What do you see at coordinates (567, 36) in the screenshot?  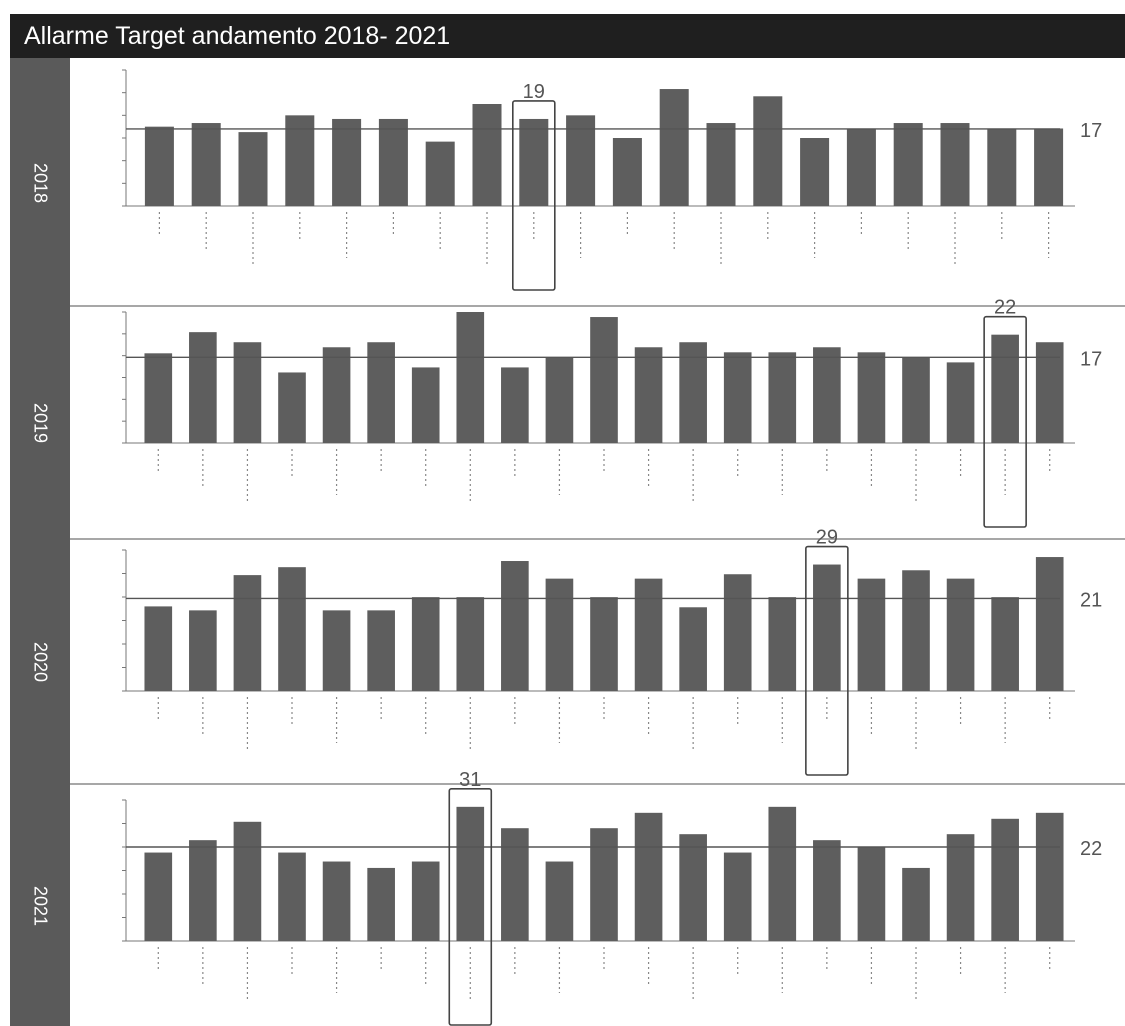 I see `chart-title-bar: Allarme Target andamento 2018- 2021` at bounding box center [567, 36].